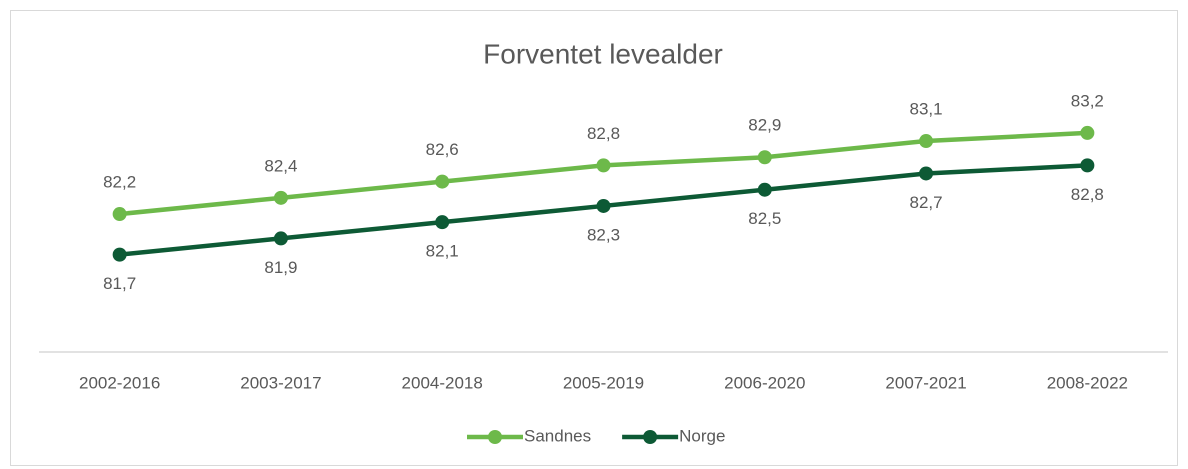  I want to click on legend-label: Norge, so click(702, 435).